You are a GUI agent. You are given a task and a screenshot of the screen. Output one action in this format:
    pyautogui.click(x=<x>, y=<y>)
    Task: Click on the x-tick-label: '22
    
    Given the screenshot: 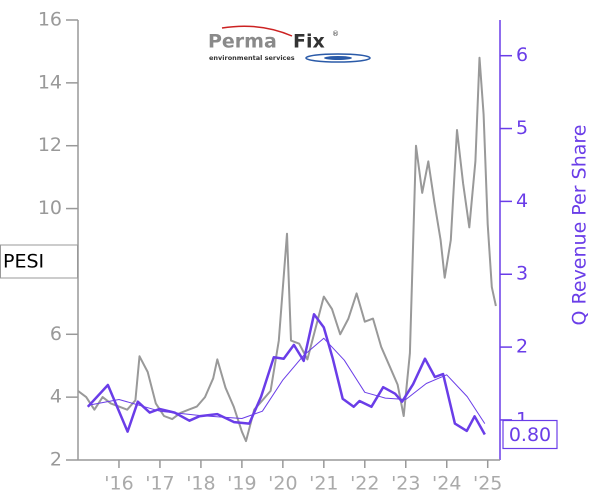 What is the action you would take?
    pyautogui.click(x=364, y=484)
    